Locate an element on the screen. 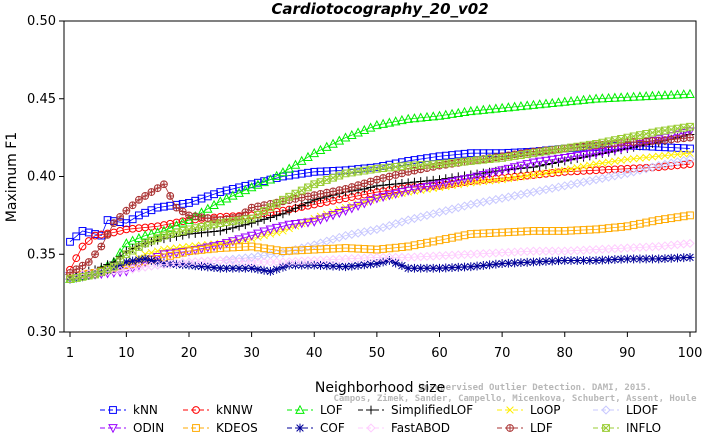  legend-label: INFLO is located at coordinates (643, 427).